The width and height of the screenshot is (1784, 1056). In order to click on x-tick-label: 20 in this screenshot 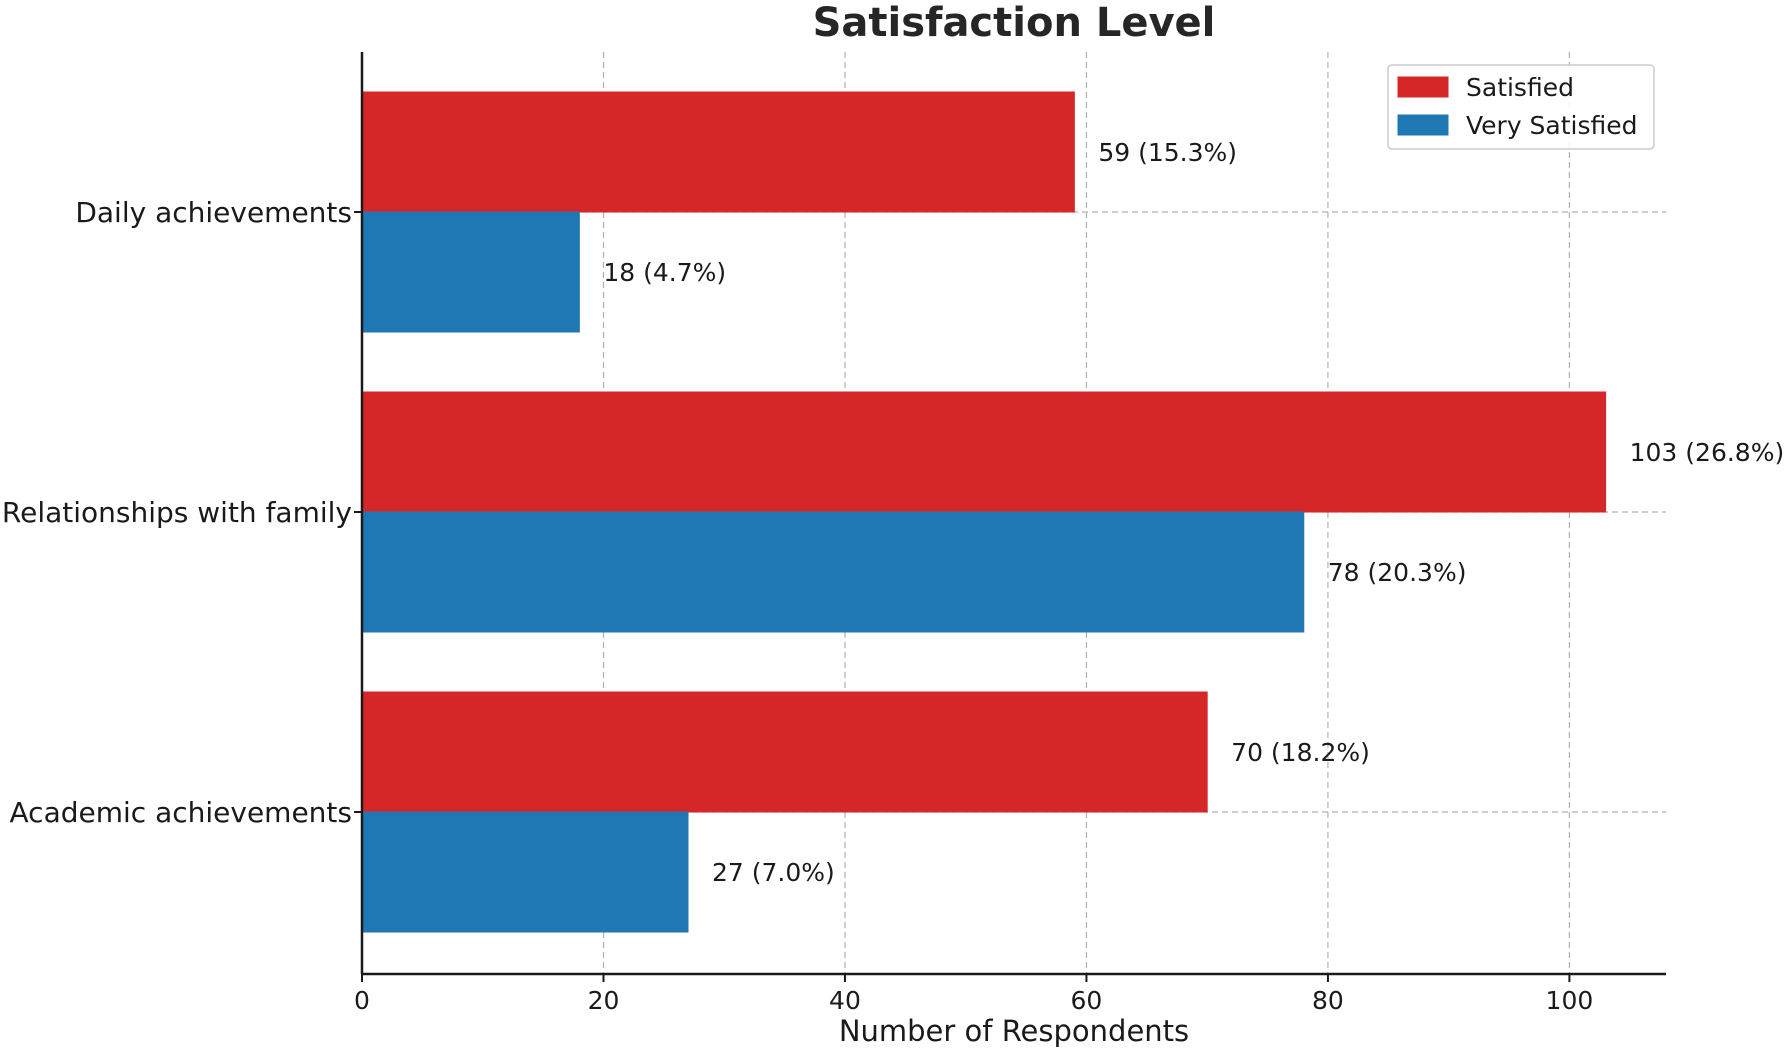, I will do `click(604, 1000)`.